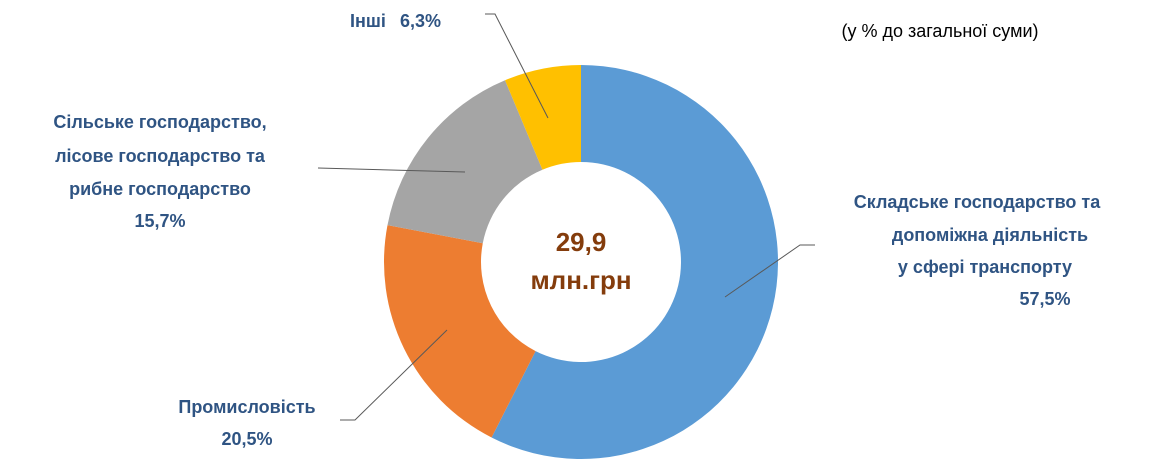 The width and height of the screenshot is (1173, 459). I want to click on category-label: лісове господарство та, so click(160, 156).